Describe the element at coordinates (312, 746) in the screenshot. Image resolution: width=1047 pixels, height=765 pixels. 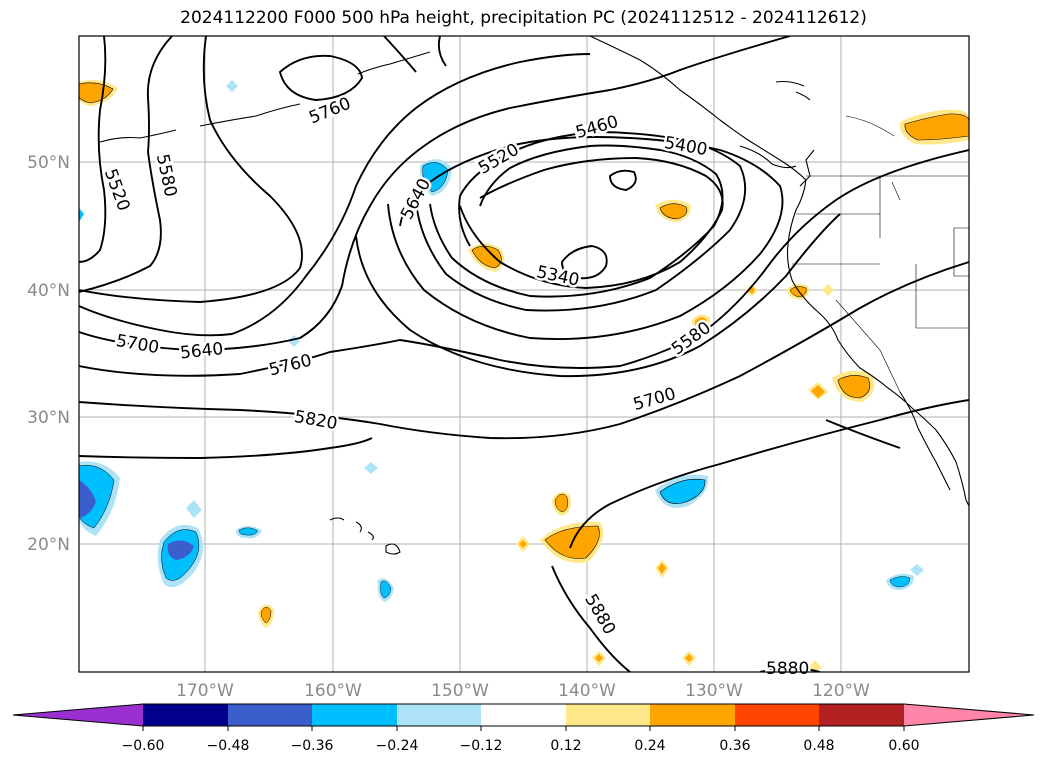
I see `colorbar-tick-label: −0.36` at that location.